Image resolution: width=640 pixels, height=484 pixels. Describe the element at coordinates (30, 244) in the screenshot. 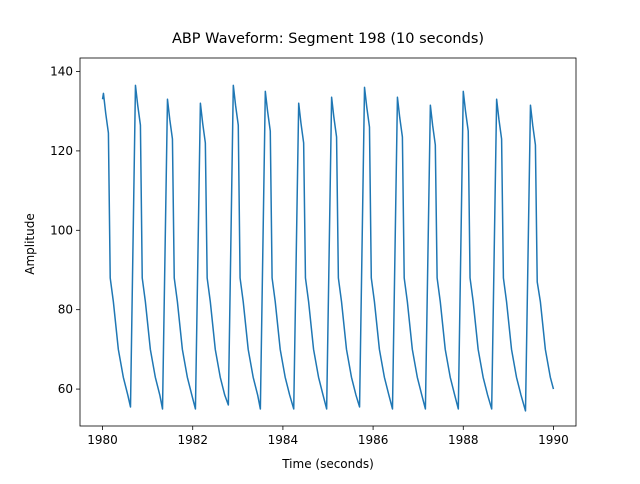

I see `y-axis-label: Amplitude` at that location.